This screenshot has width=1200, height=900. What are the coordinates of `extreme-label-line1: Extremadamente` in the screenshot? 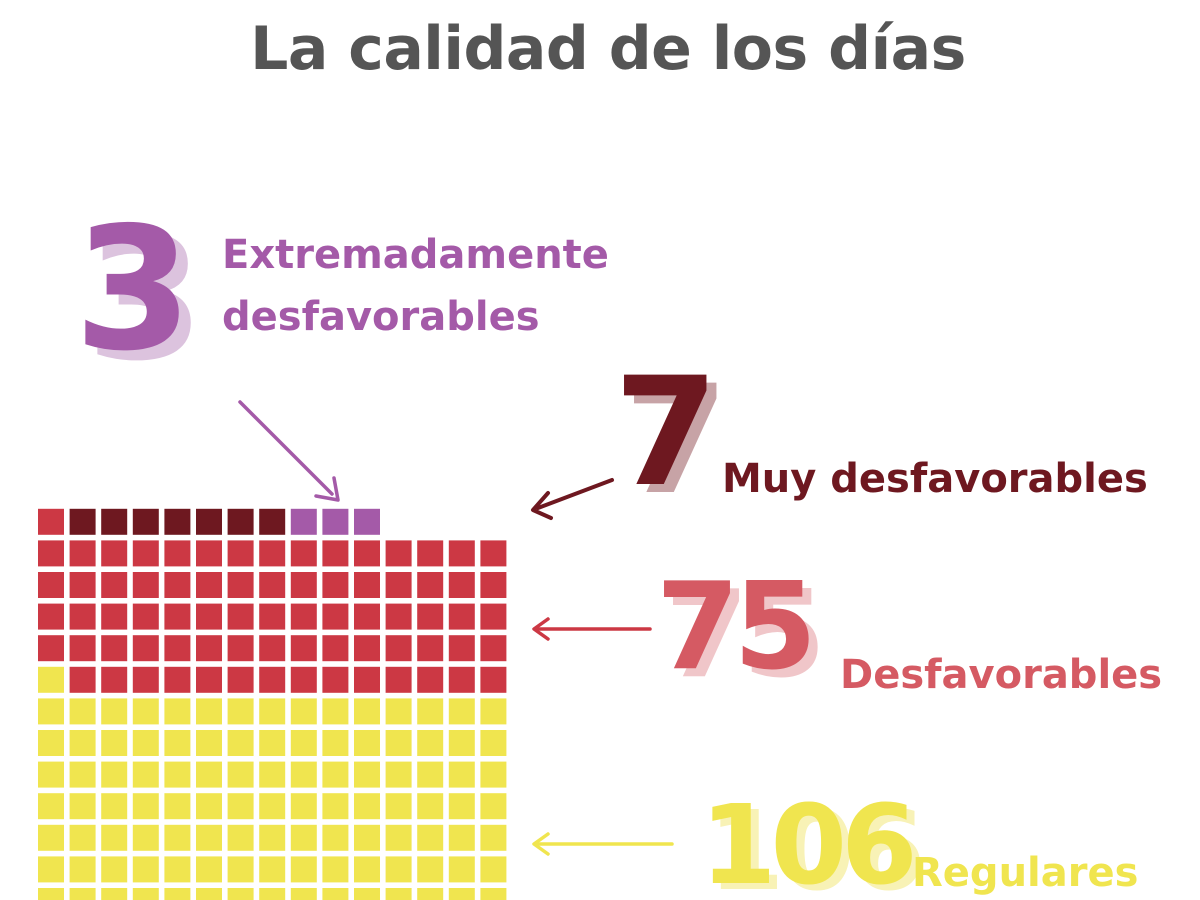 It's located at (415, 255).